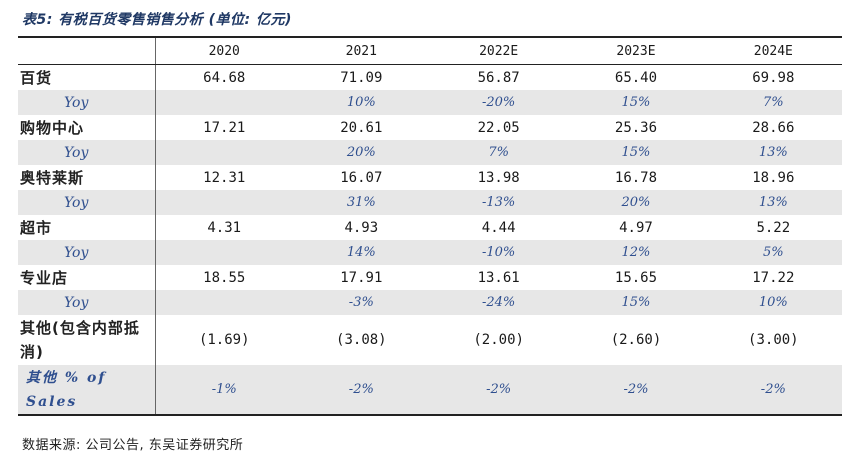 This screenshot has width=861, height=468. What do you see at coordinates (361, 77) in the screenshot?
I see `value-cell: 71.09` at bounding box center [361, 77].